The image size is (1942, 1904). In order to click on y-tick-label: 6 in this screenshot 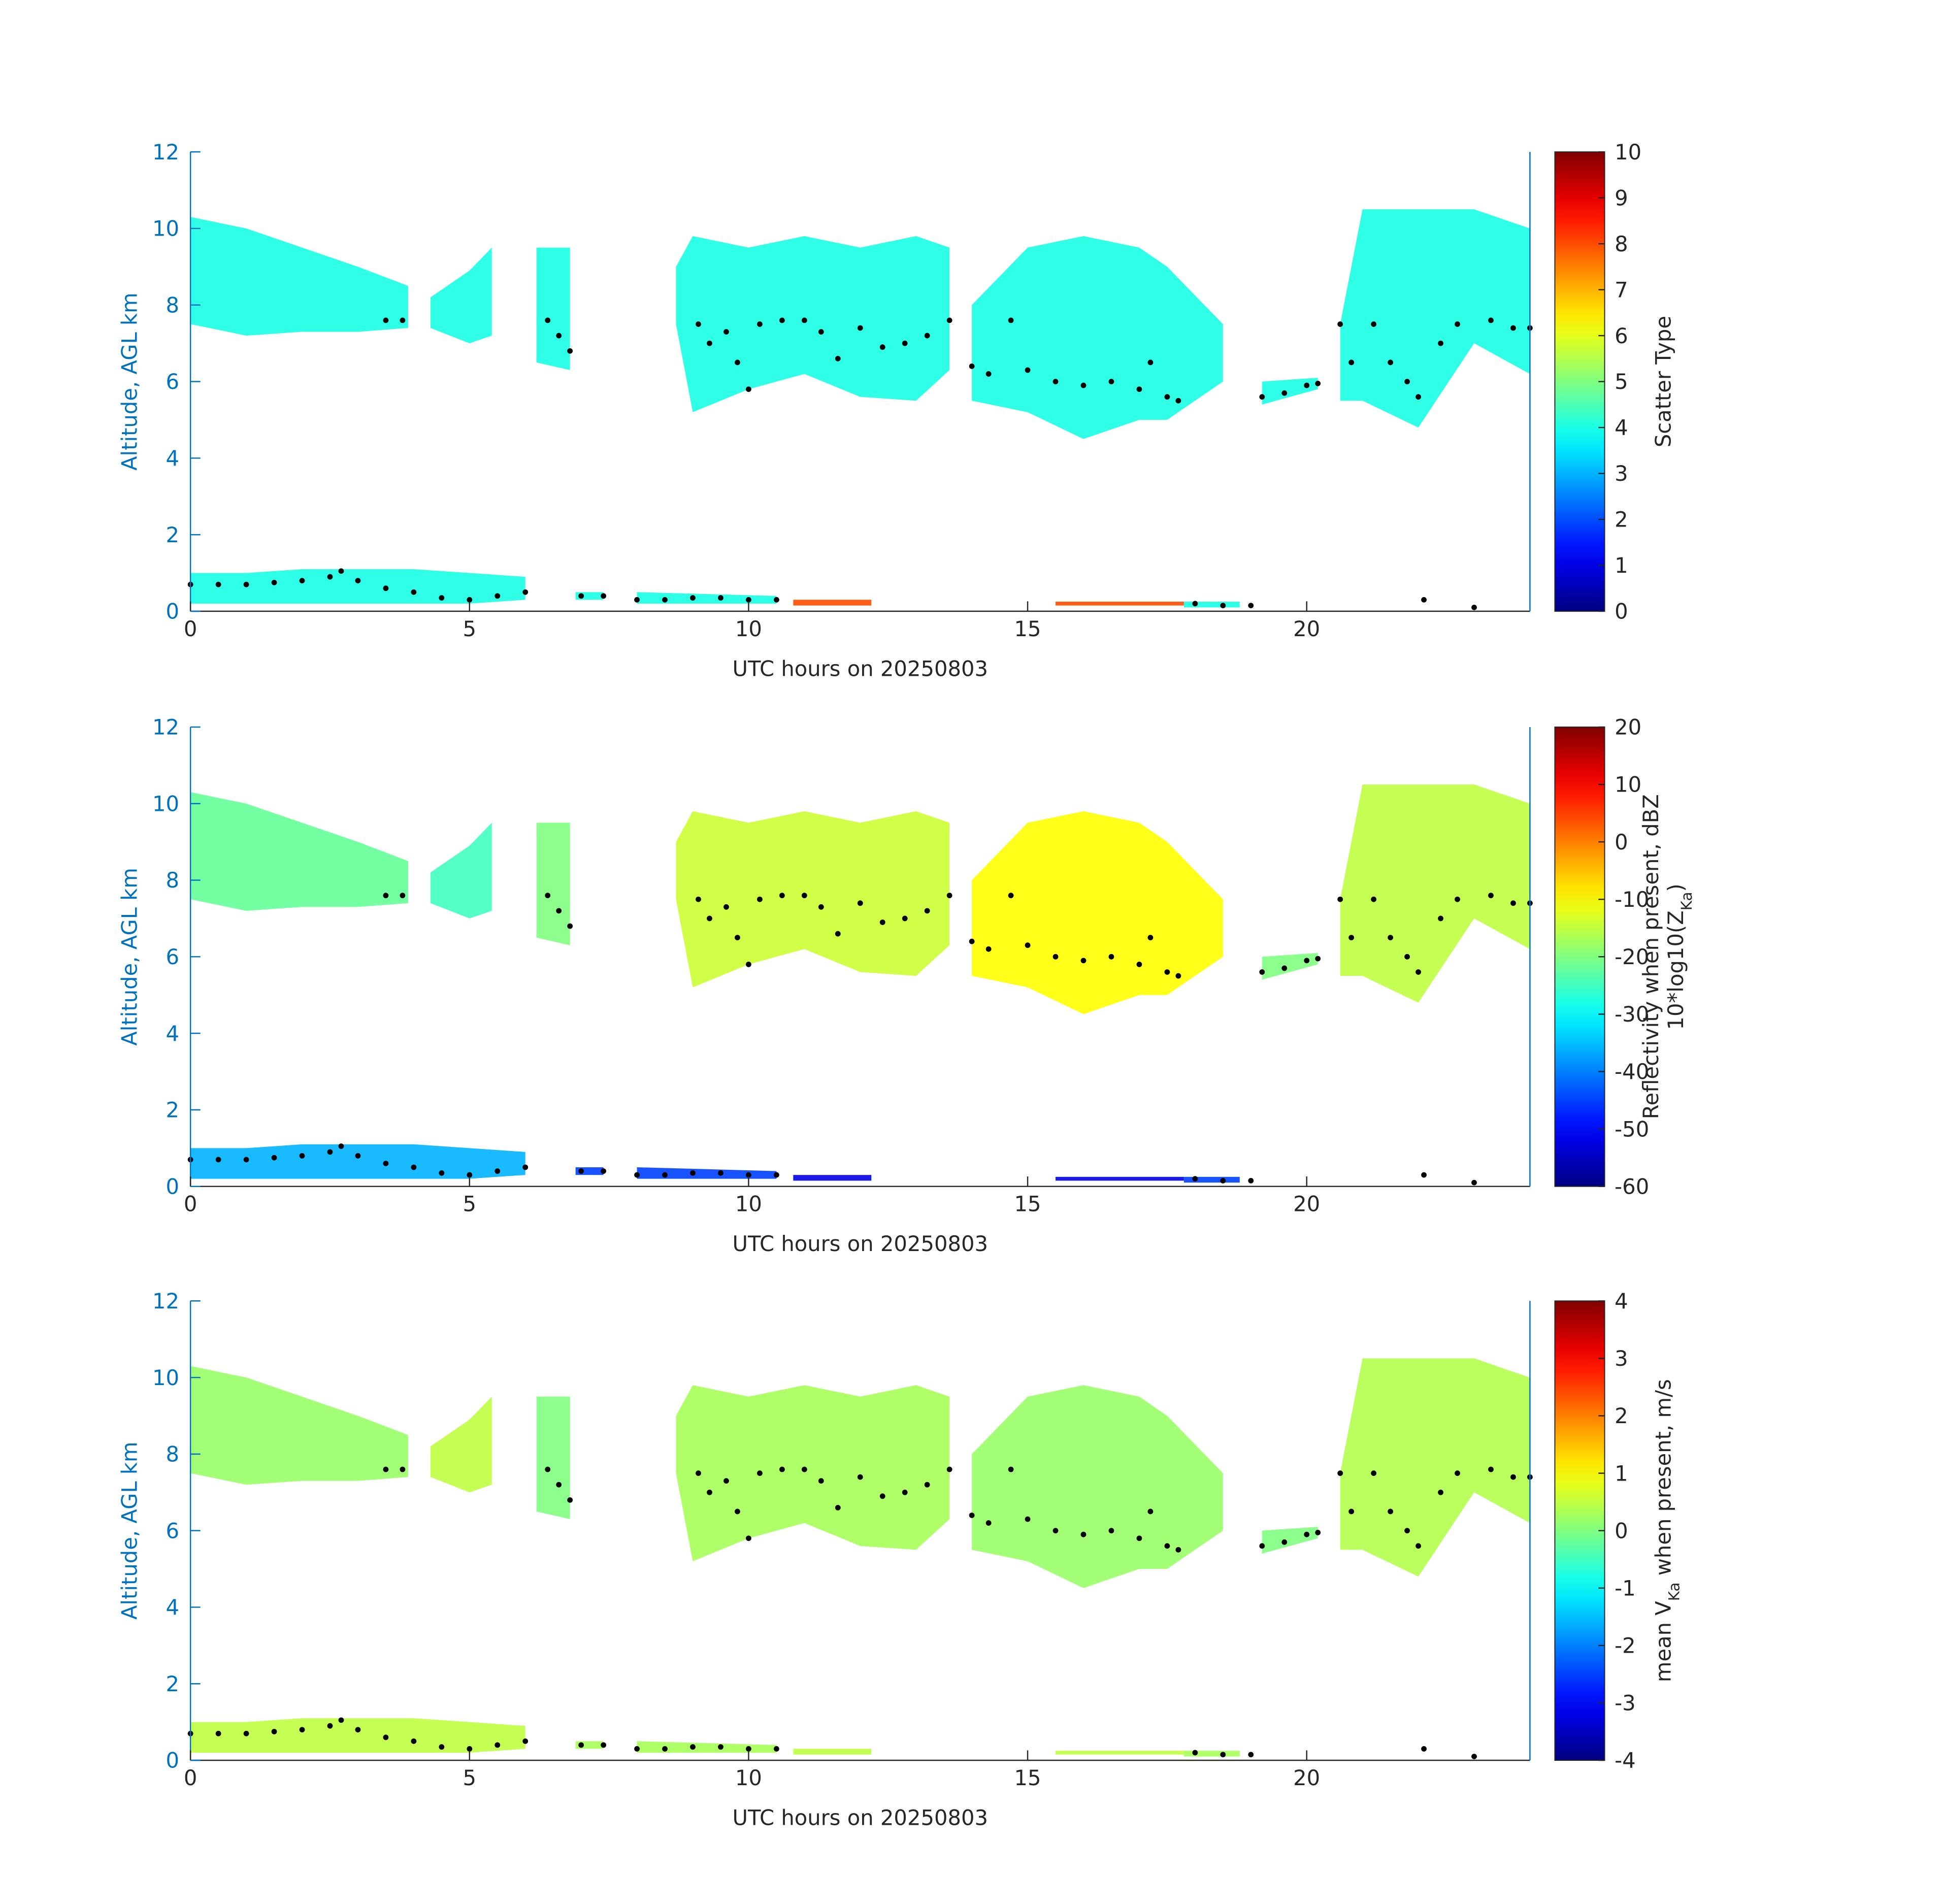, I will do `click(173, 1531)`.